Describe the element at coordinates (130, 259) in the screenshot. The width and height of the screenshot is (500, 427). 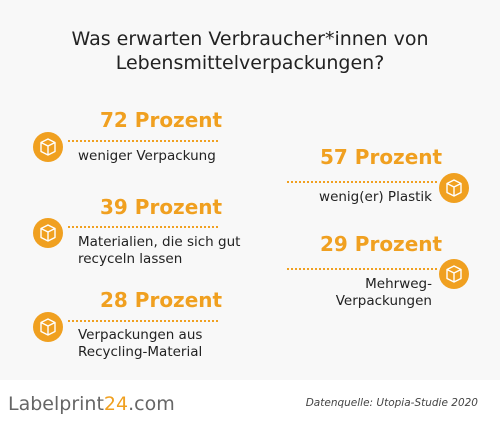
I see `description-line-2: recyceln lassen` at that location.